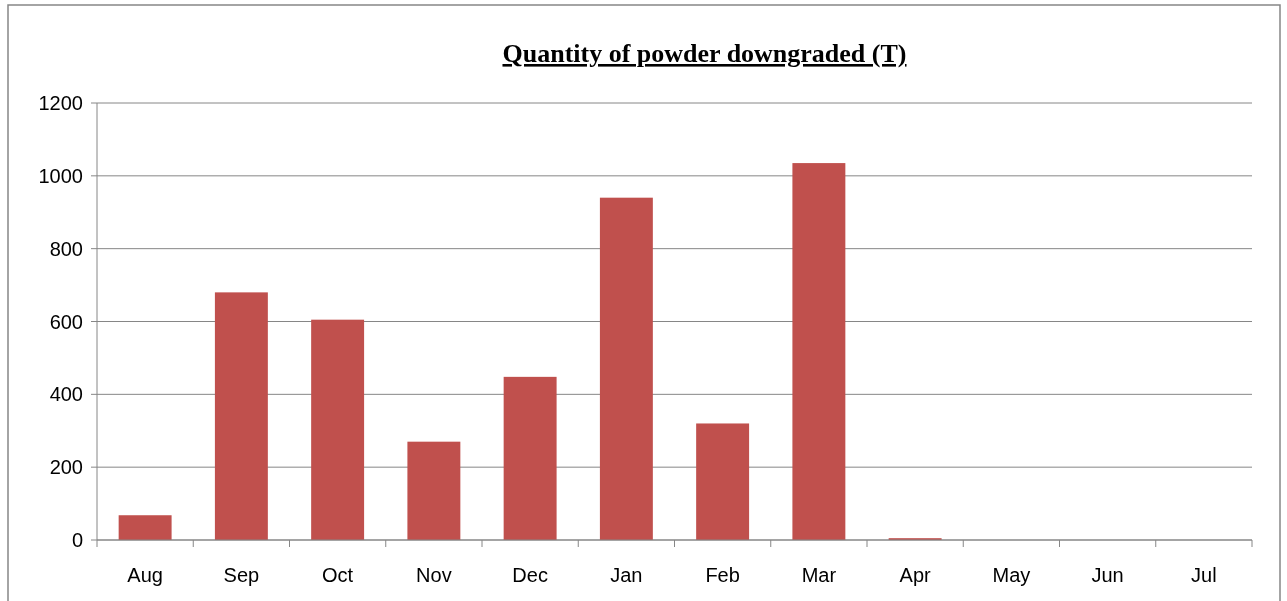  What do you see at coordinates (530, 575) in the screenshot?
I see `x-tick-label: Dec` at bounding box center [530, 575].